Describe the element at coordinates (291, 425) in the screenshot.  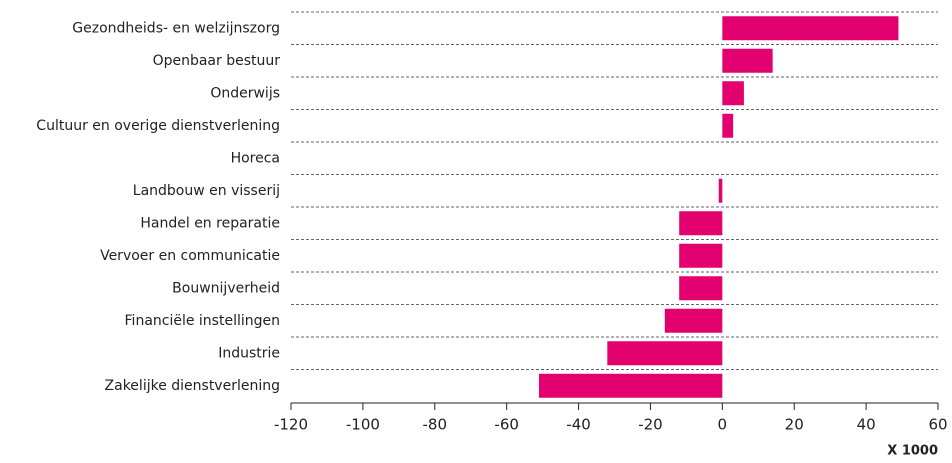
I see `x-tick-label: -120` at that location.